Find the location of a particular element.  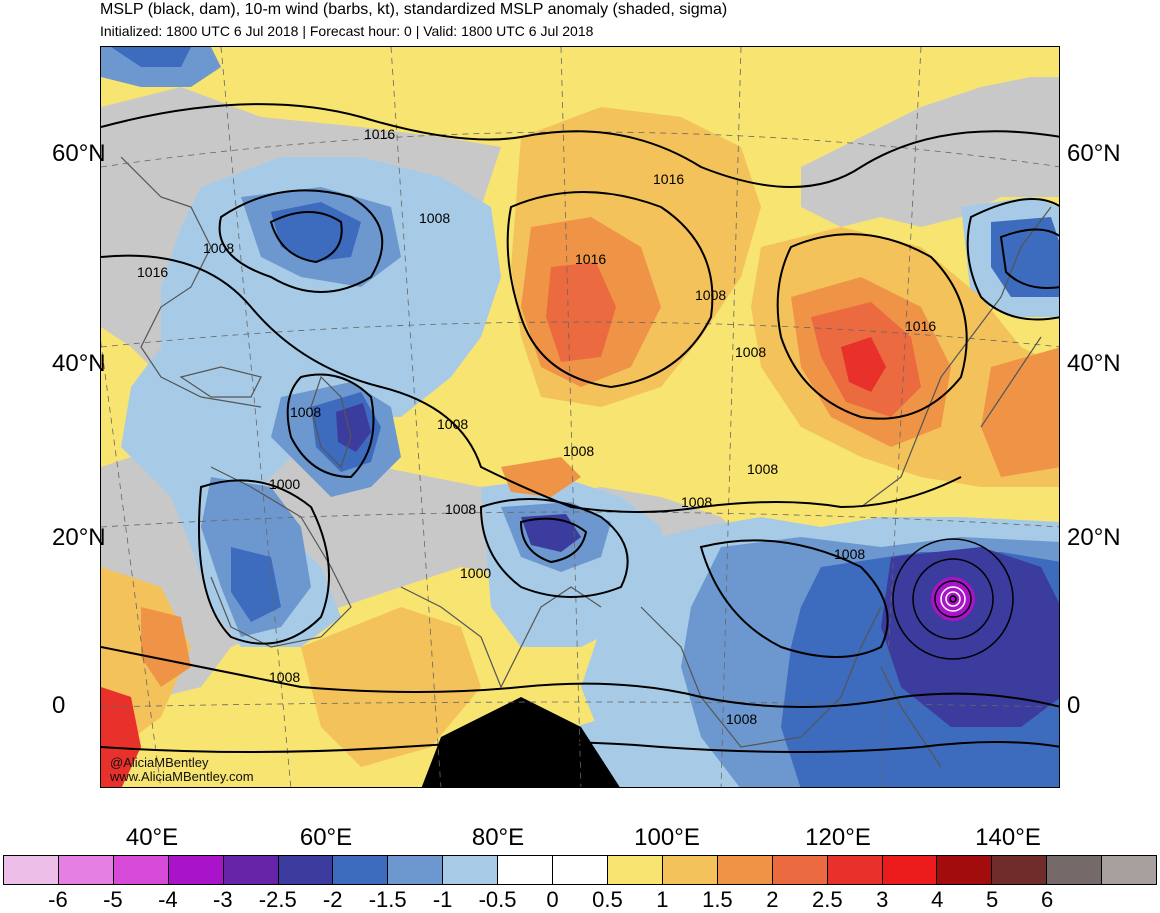

isobar-europe-low is located at coordinates (301, 241).